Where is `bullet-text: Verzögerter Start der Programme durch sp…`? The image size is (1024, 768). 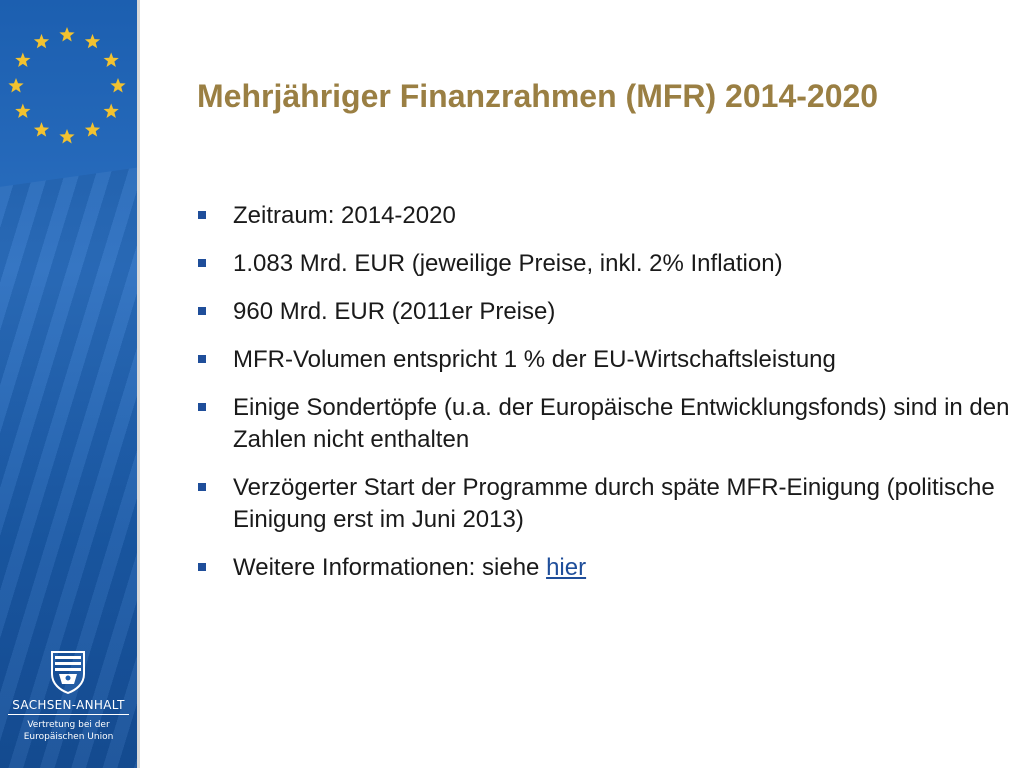
bullet-text: Verzögerter Start der Programme durch sp… is located at coordinates (614, 503).